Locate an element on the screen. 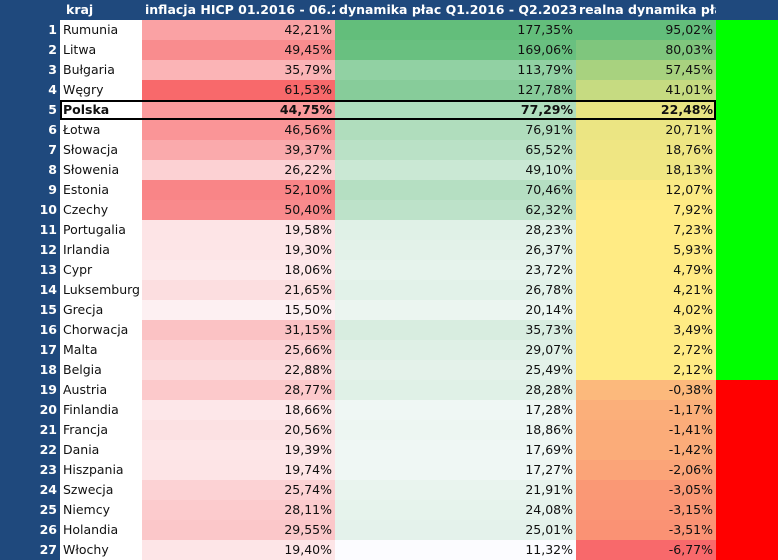  country-cell: Belgia is located at coordinates (101, 370).